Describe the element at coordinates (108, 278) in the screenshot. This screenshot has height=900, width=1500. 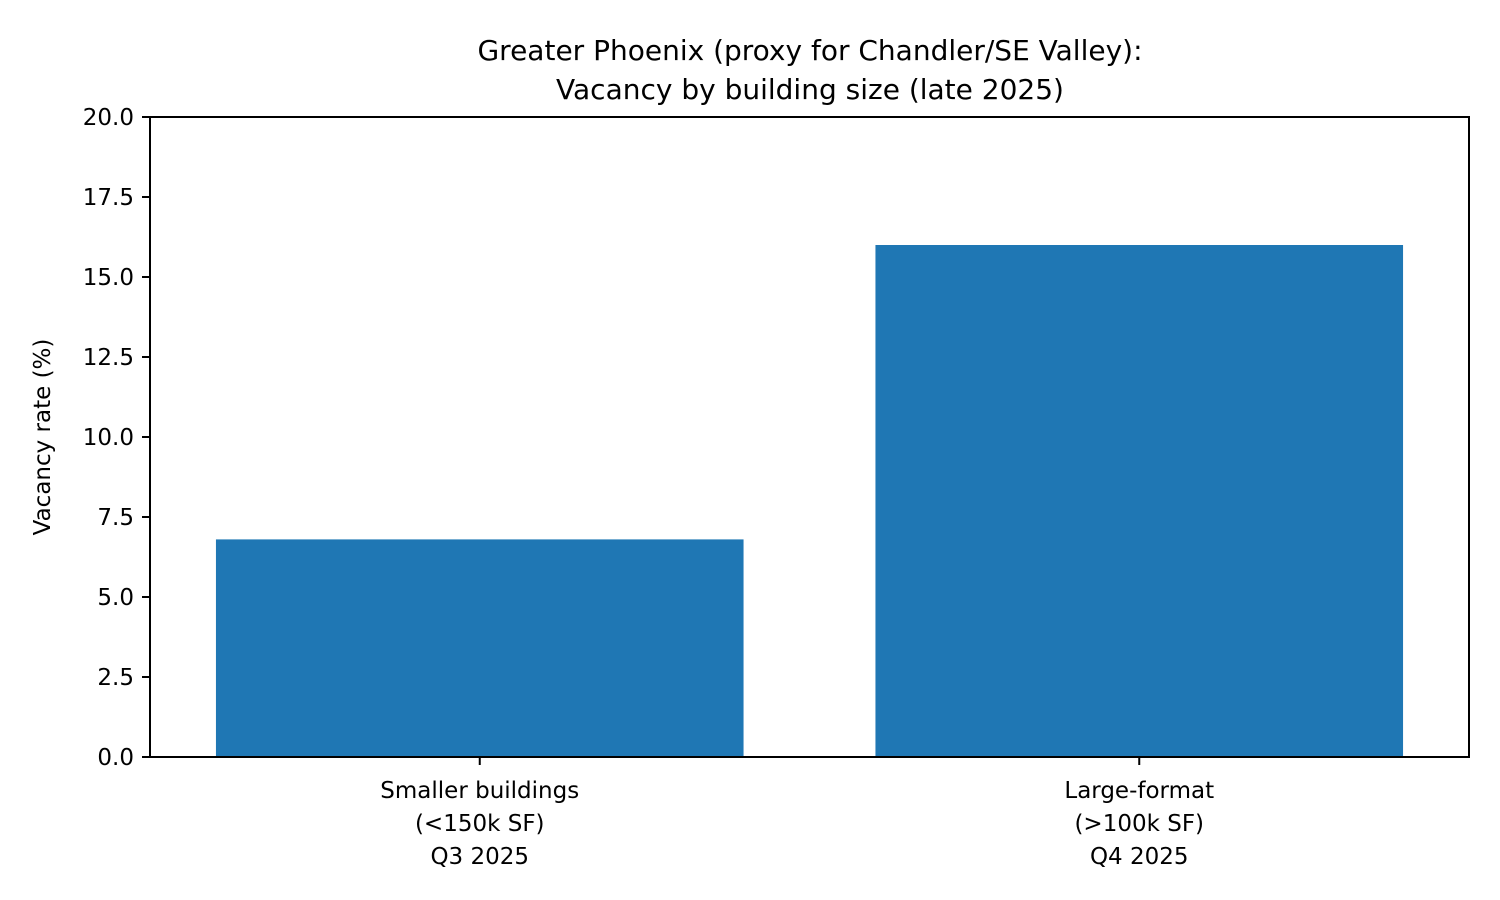
I see `y-tick-label: 15.0` at that location.